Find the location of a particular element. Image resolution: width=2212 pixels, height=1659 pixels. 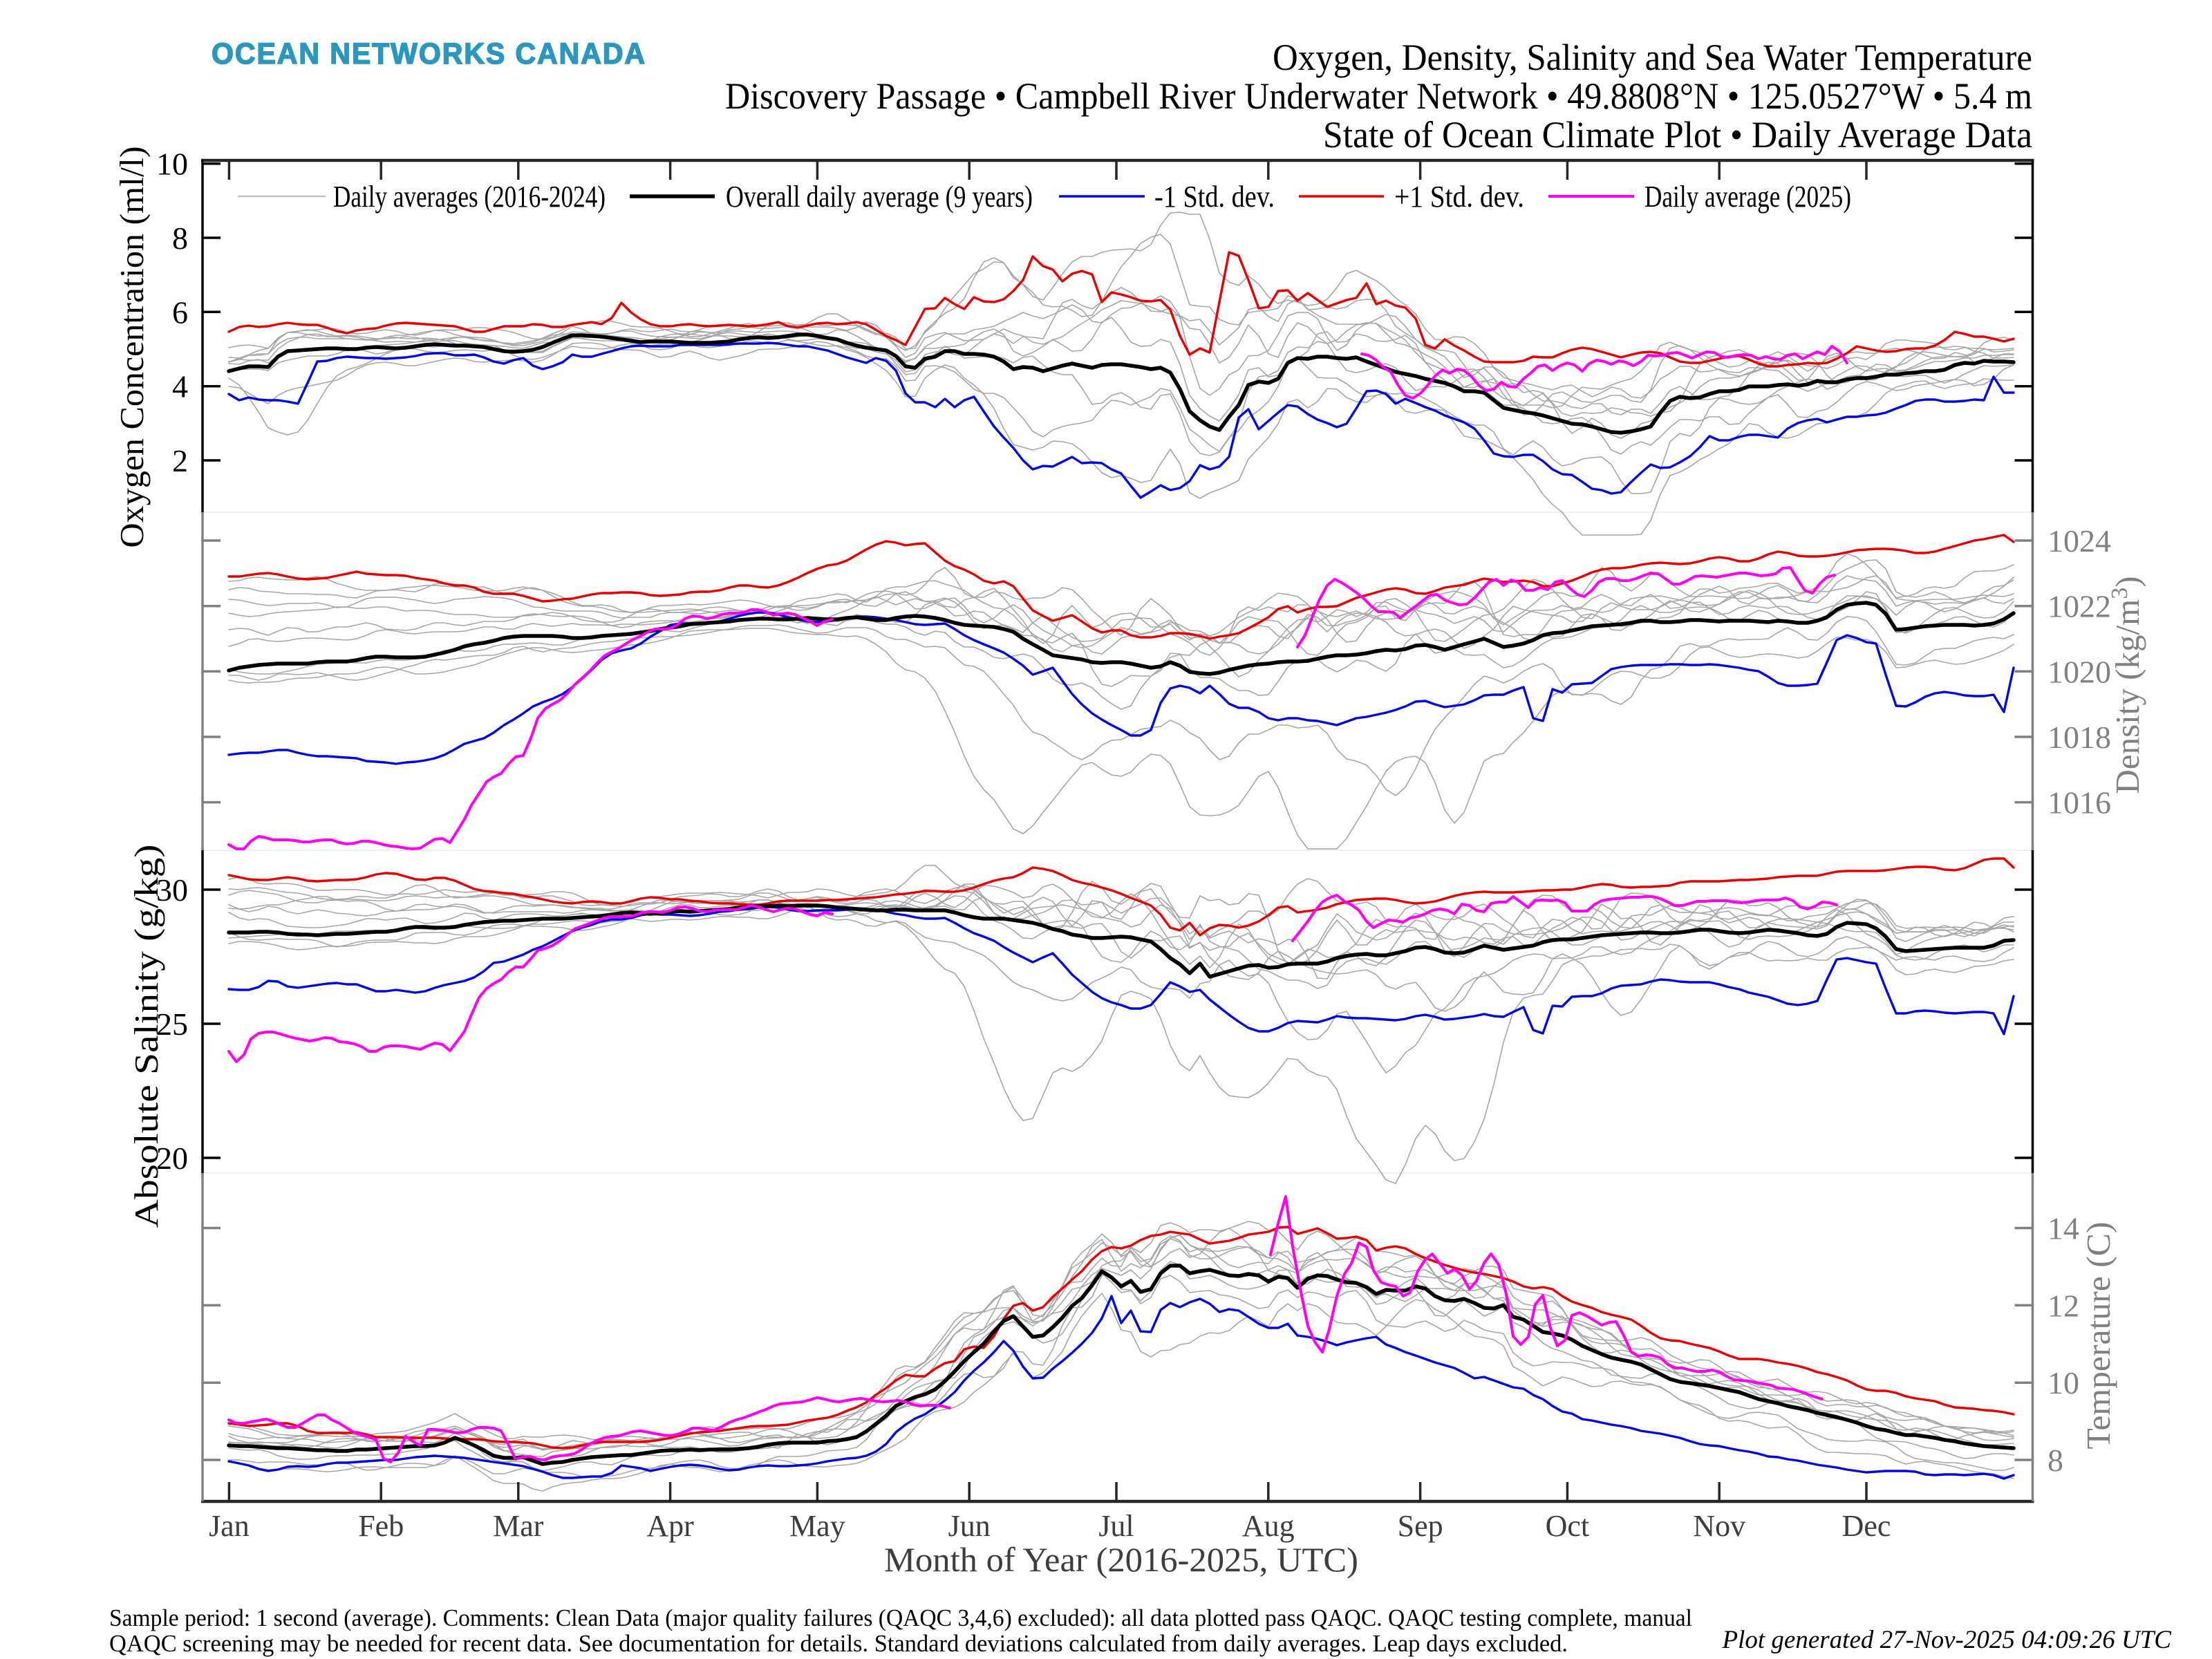

svg-text: Aug is located at coordinates (1268, 1526).